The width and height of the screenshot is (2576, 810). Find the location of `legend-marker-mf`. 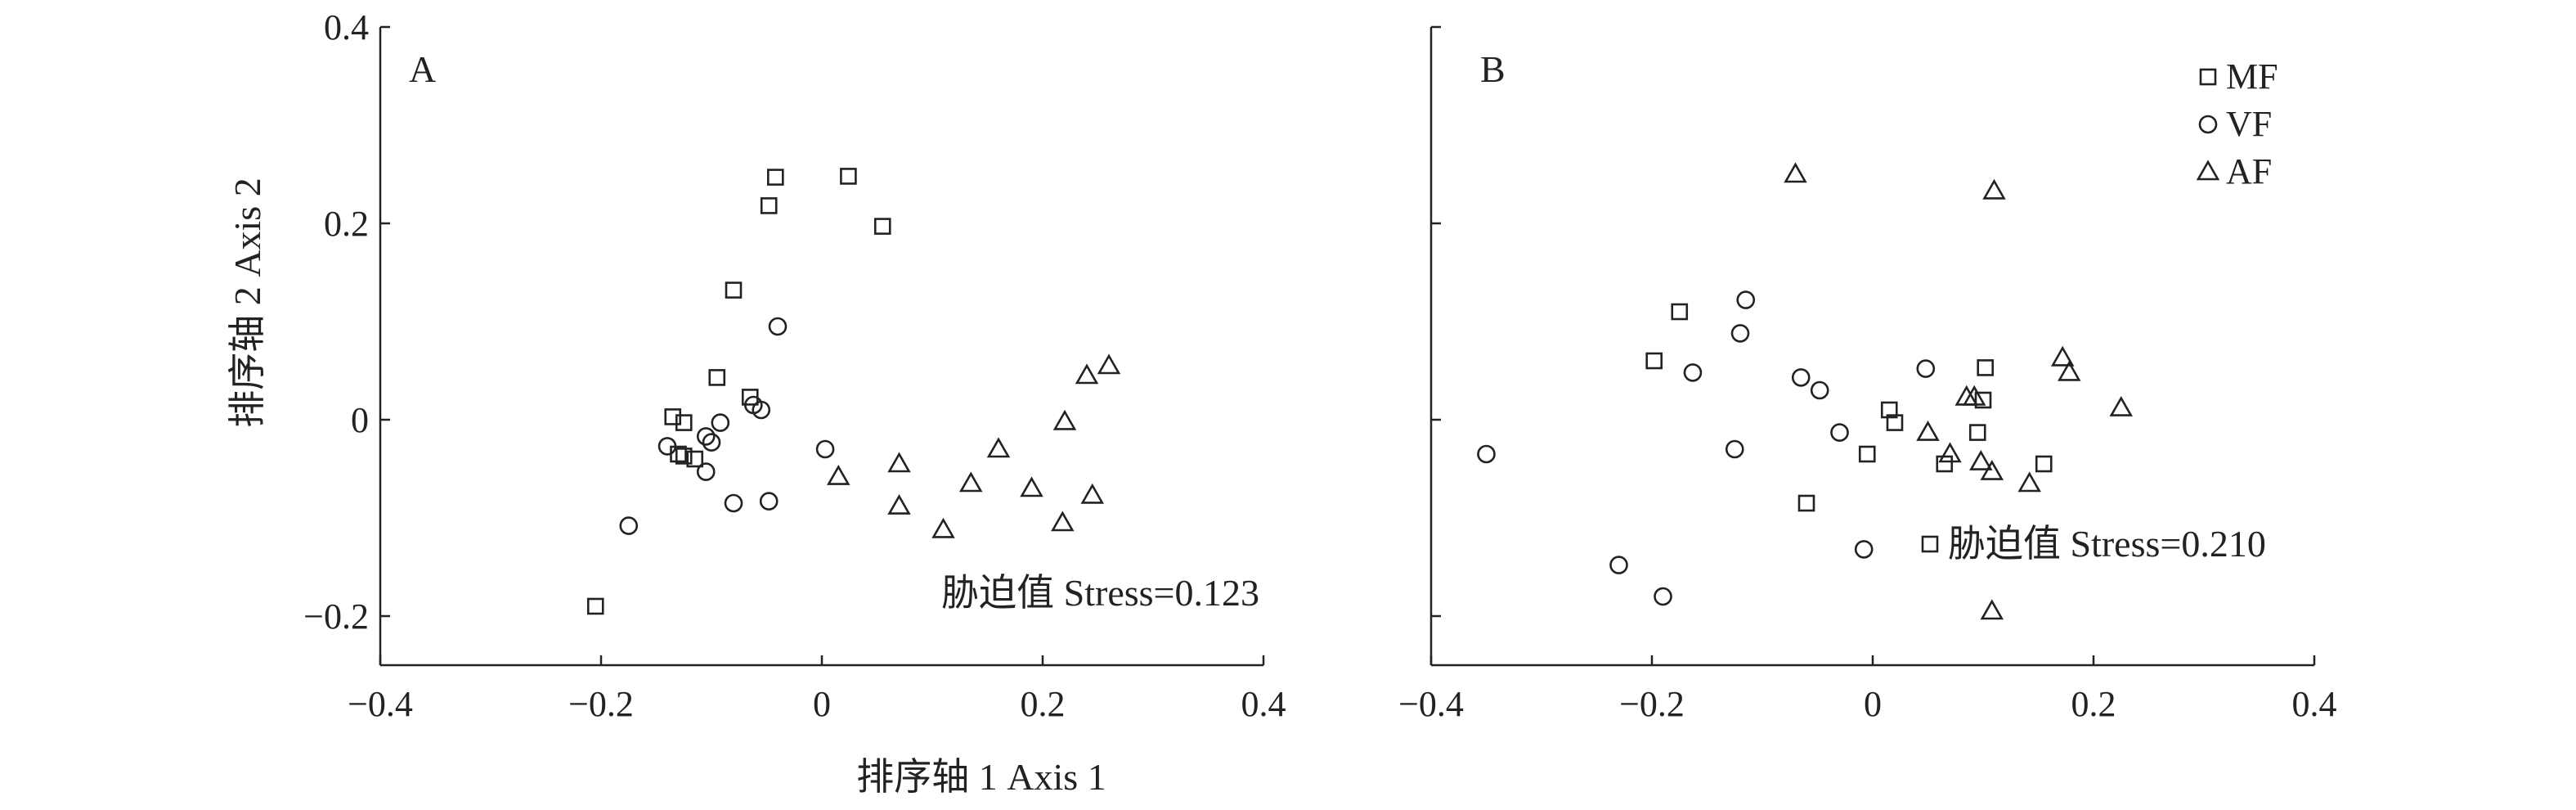

legend-marker-mf is located at coordinates (2208, 77).